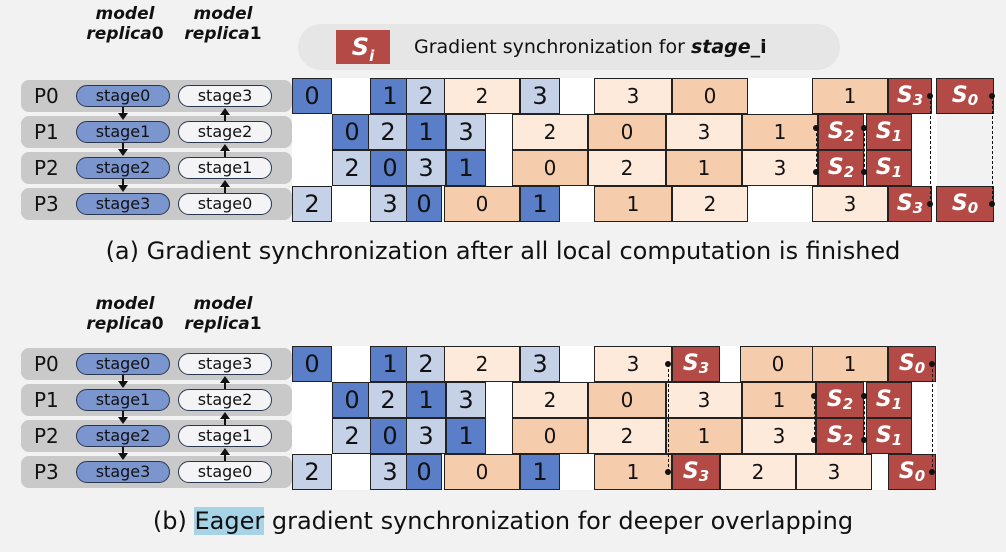  Describe the element at coordinates (46, 472) in the screenshot. I see `process-label: P3` at that location.